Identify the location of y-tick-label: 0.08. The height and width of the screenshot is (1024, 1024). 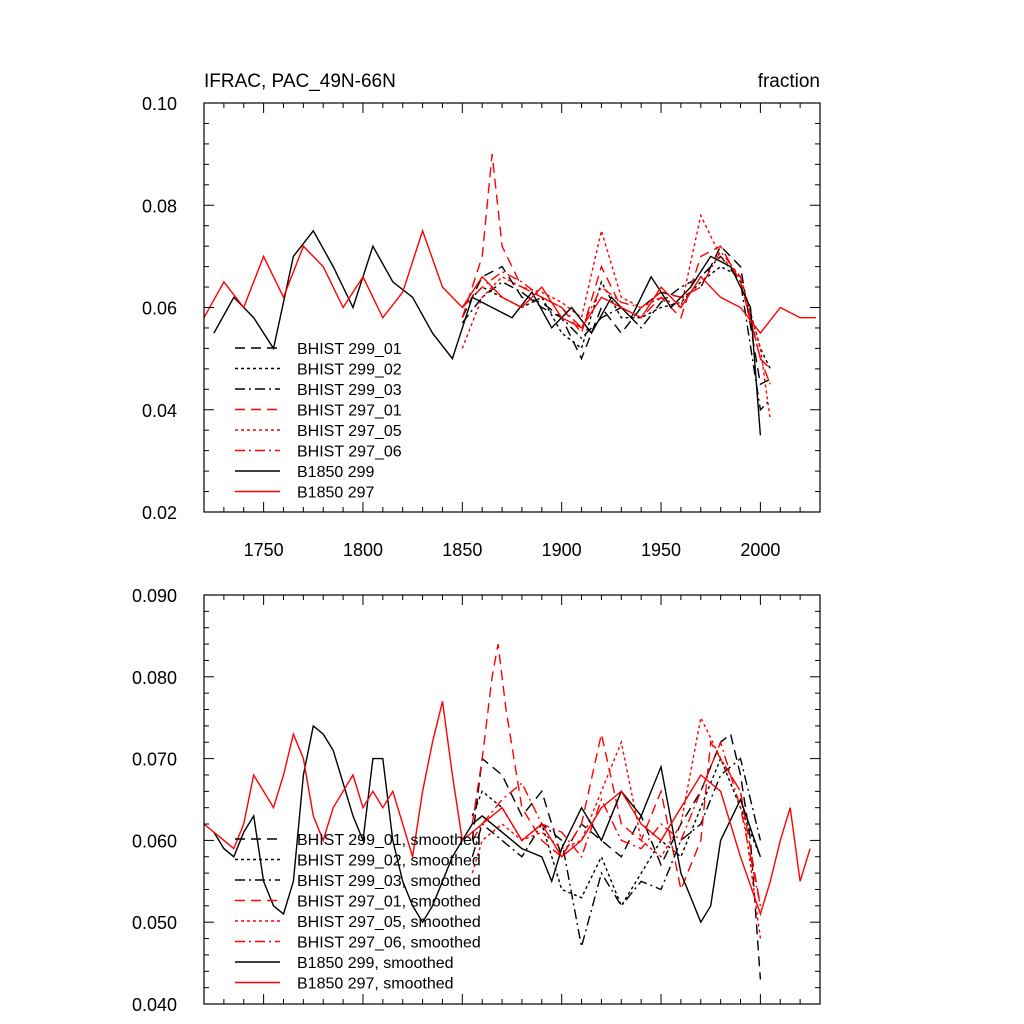
(159, 206).